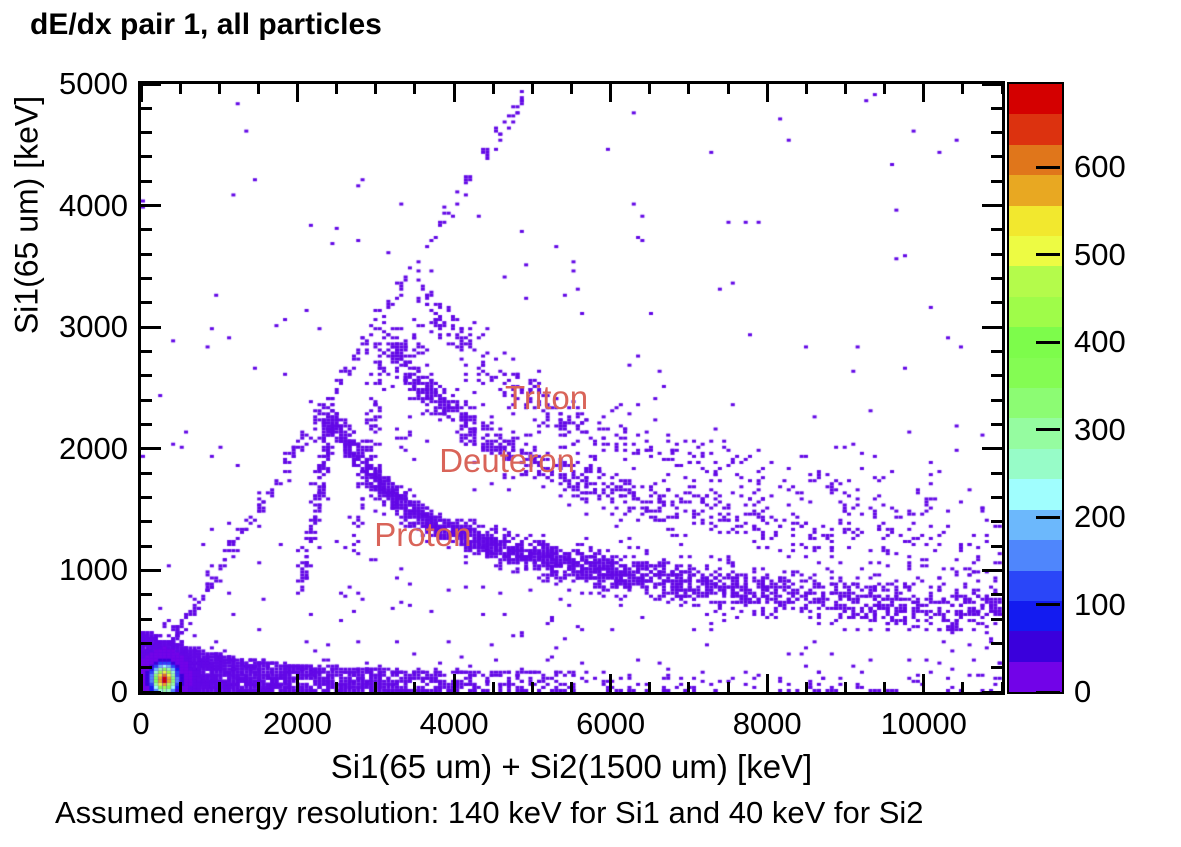 The height and width of the screenshot is (847, 1181). What do you see at coordinates (93, 570) in the screenshot?
I see `y-tick-label: 1000` at bounding box center [93, 570].